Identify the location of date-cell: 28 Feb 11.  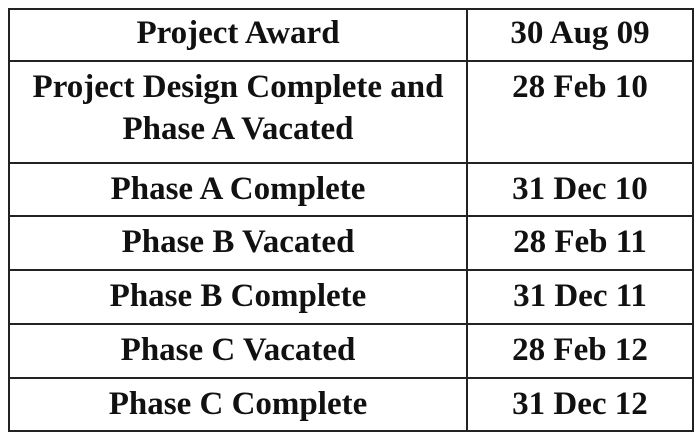
(580, 243).